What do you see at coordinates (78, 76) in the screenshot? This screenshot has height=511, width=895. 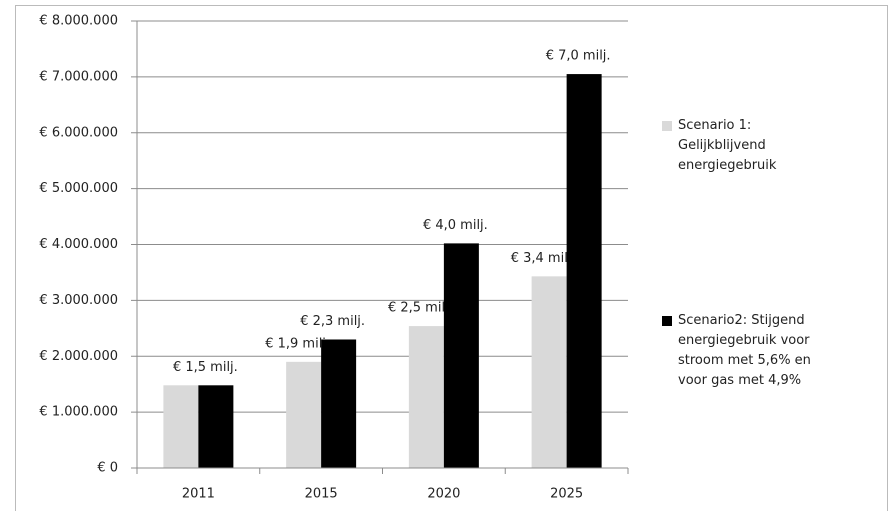 I see `y-tick-label: € 7.000.000` at bounding box center [78, 76].